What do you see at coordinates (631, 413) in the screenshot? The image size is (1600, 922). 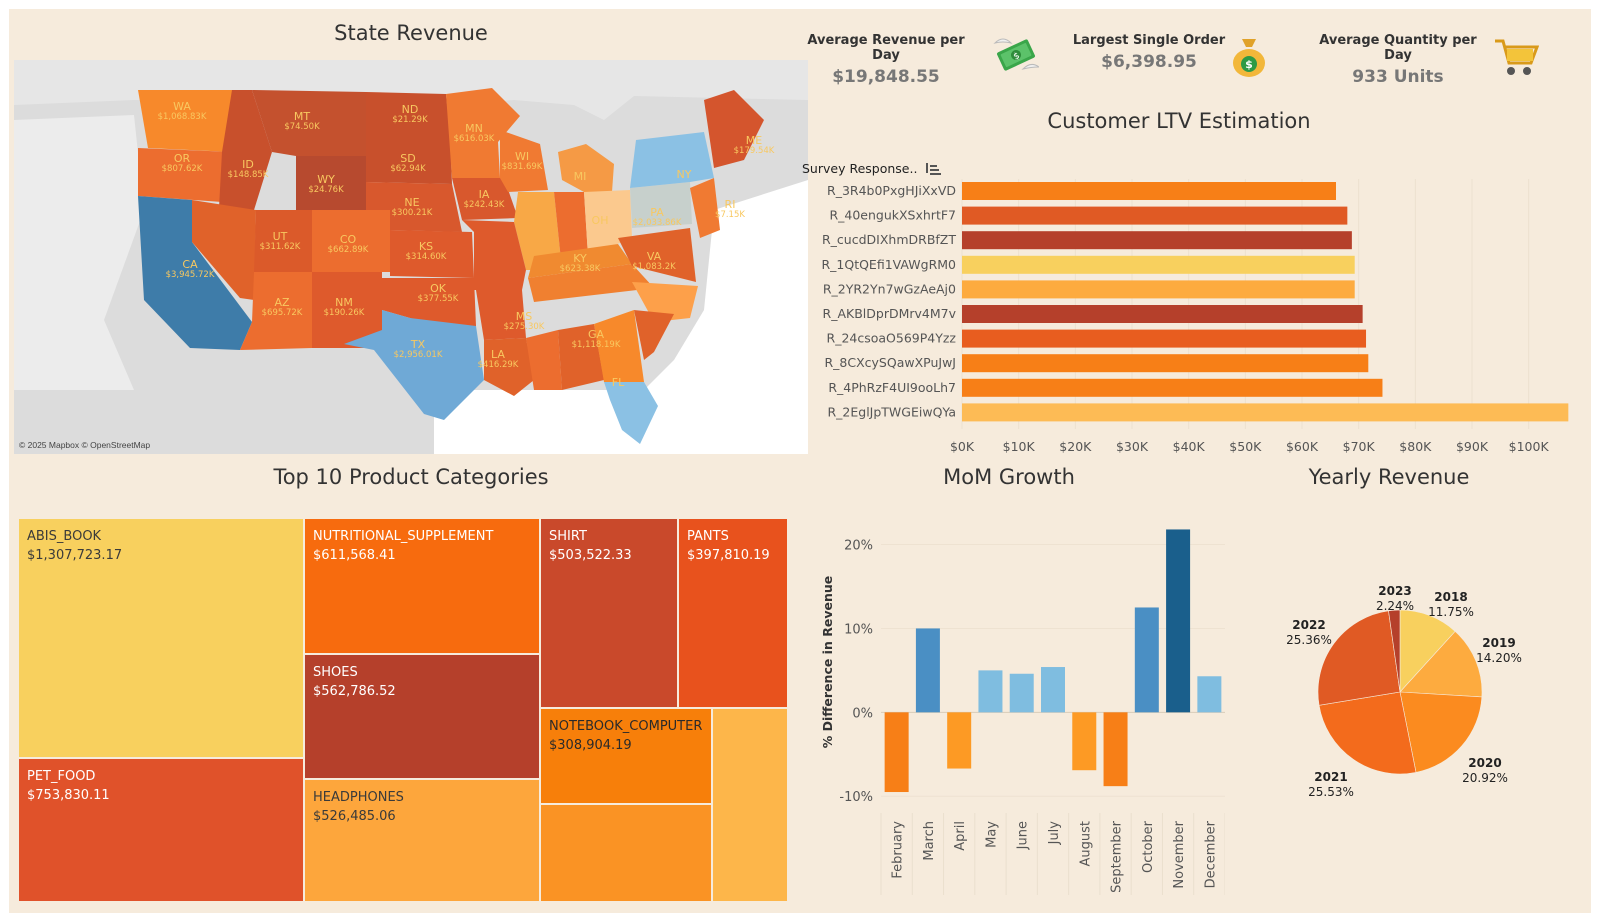 I see `state-fl` at bounding box center [631, 413].